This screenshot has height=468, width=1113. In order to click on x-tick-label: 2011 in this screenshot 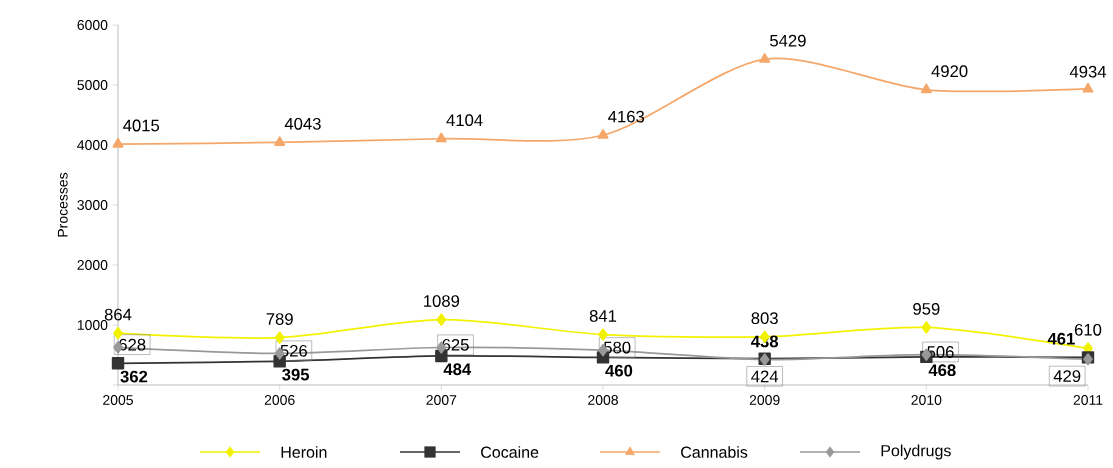, I will do `click(1088, 400)`.